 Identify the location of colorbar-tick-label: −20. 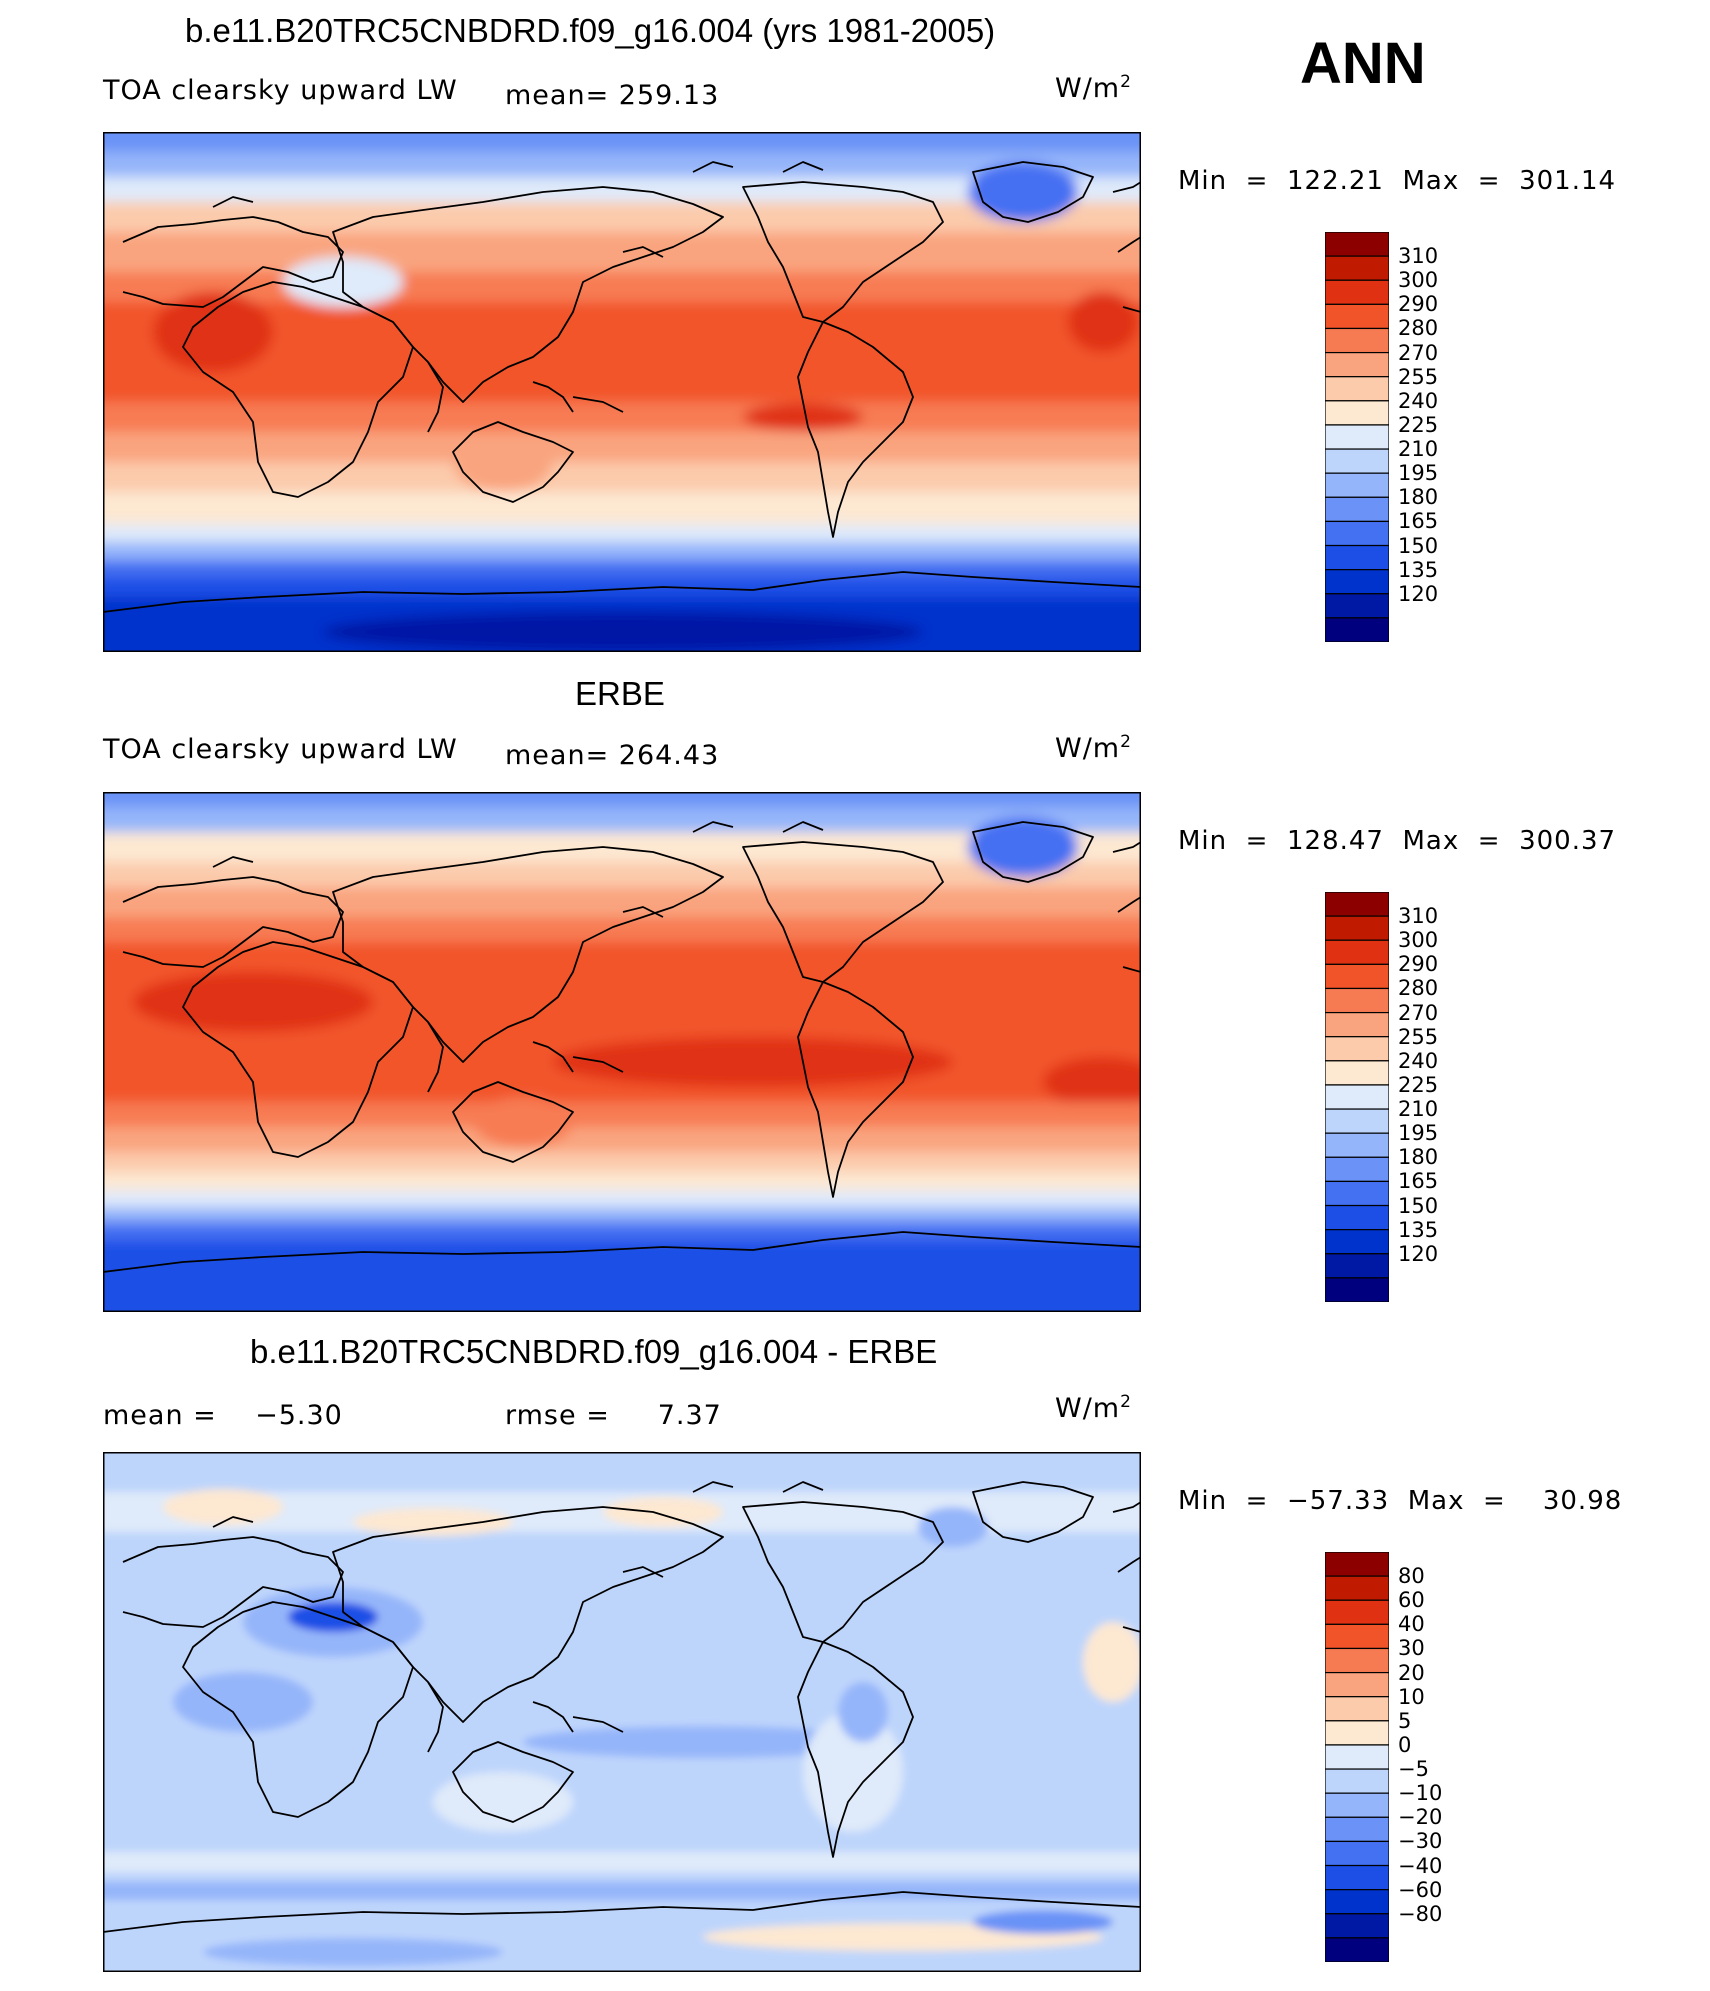
(1420, 1817).